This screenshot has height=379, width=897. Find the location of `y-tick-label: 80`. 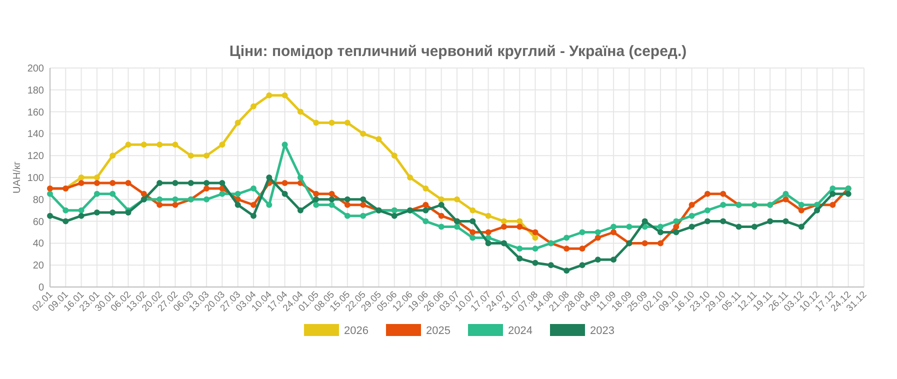

y-tick-label: 80 is located at coordinates (38, 200).